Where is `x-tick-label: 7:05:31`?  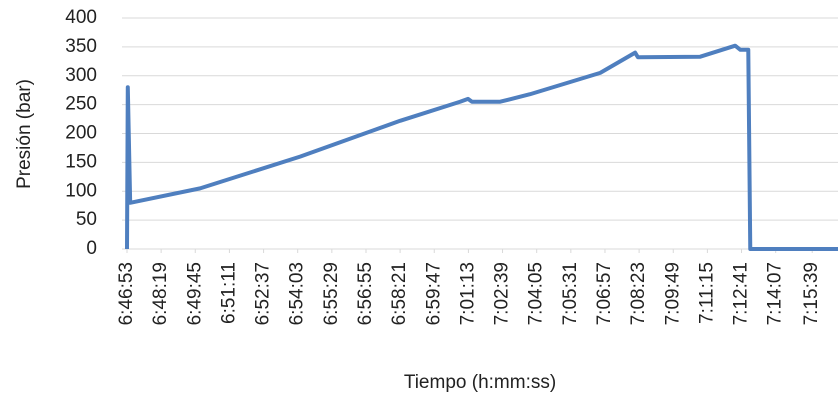 x-tick-label: 7:05:31 is located at coordinates (570, 293).